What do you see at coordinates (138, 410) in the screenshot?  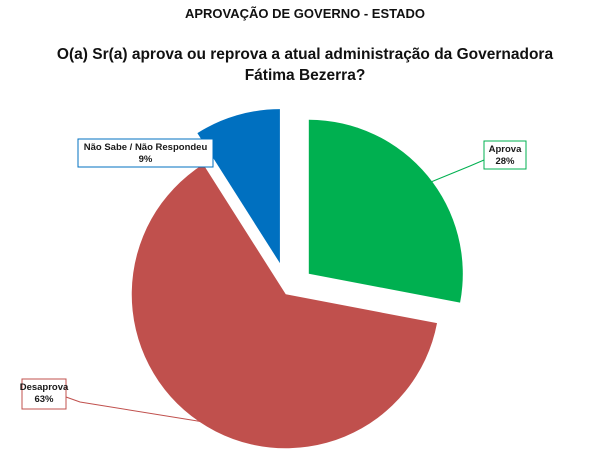 I see `label-desaprova-leader-line` at bounding box center [138, 410].